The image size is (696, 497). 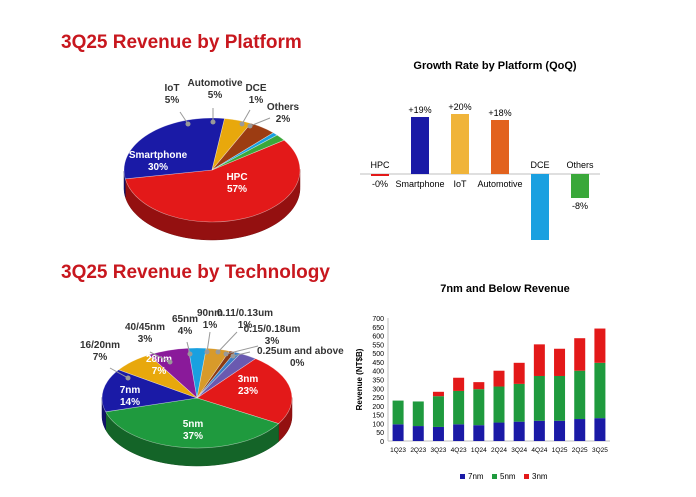 What do you see at coordinates (159, 371) in the screenshot?
I see `pie-value-28nm: 7%` at bounding box center [159, 371].